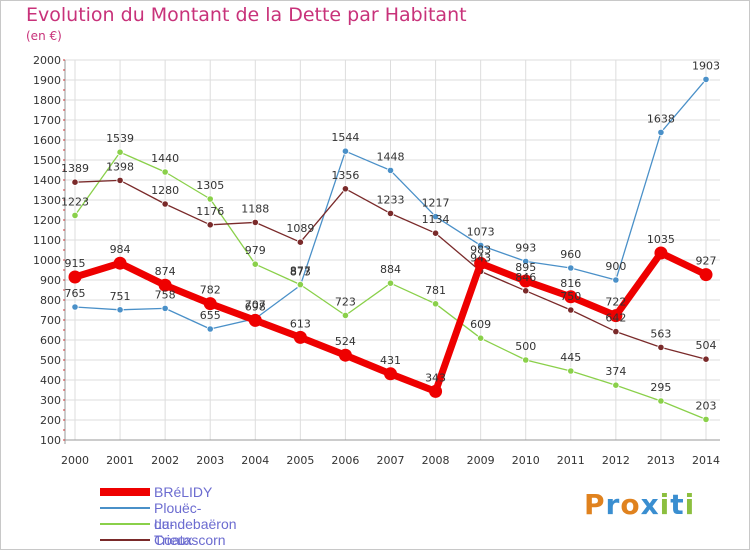 The height and width of the screenshot is (550, 750). I want to click on data-label: 1035, so click(661, 239).